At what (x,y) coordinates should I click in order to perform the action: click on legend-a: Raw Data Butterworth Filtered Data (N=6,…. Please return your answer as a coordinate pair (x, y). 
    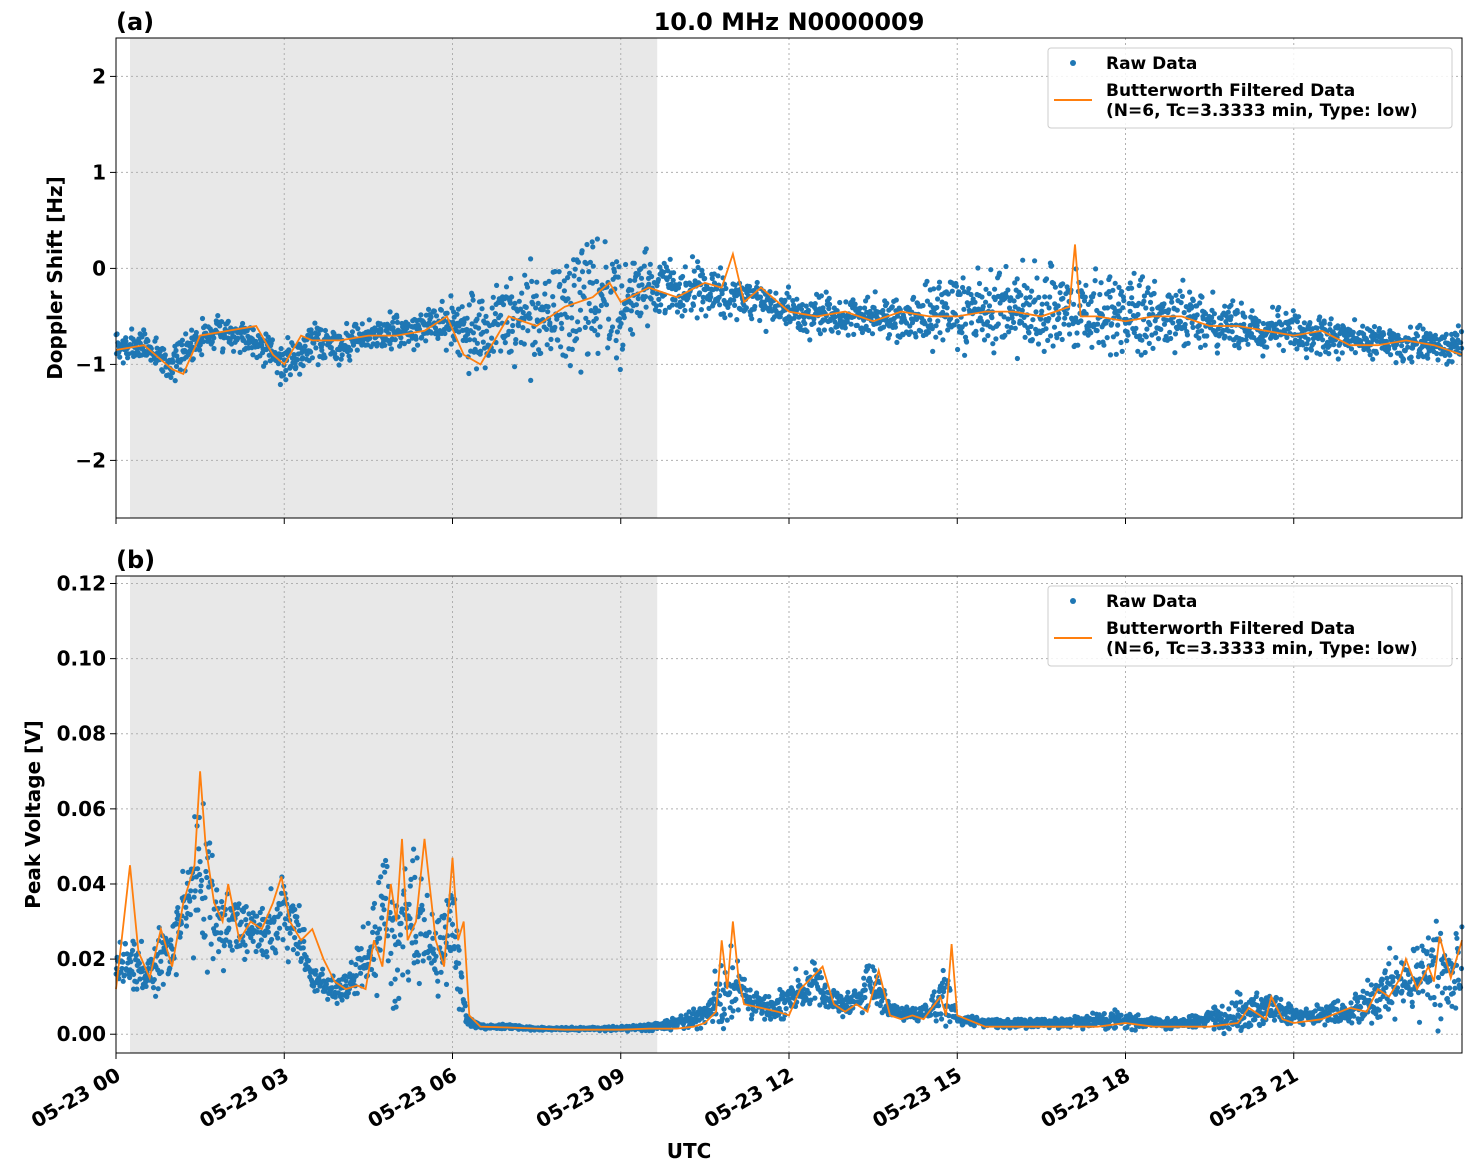
    Looking at the image, I should click on (1250, 88).